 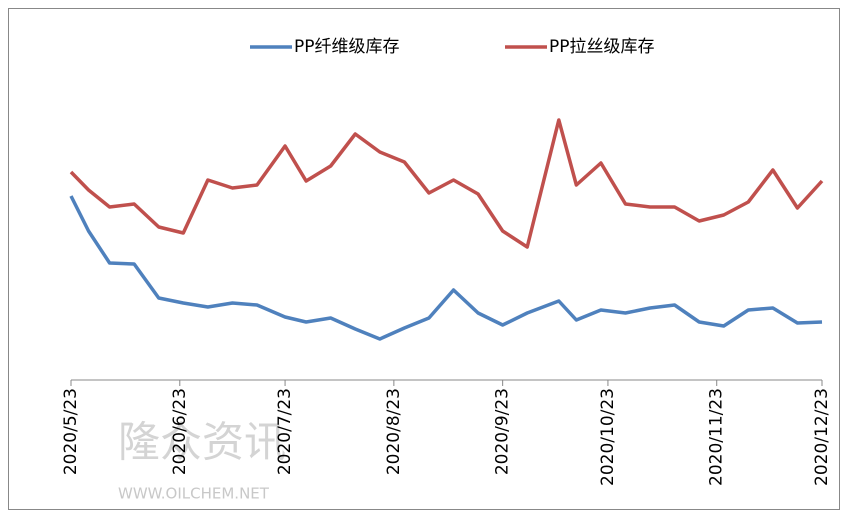 What do you see at coordinates (285, 431) in the screenshot?
I see `x-tick-label: 2020/7/23` at bounding box center [285, 431].